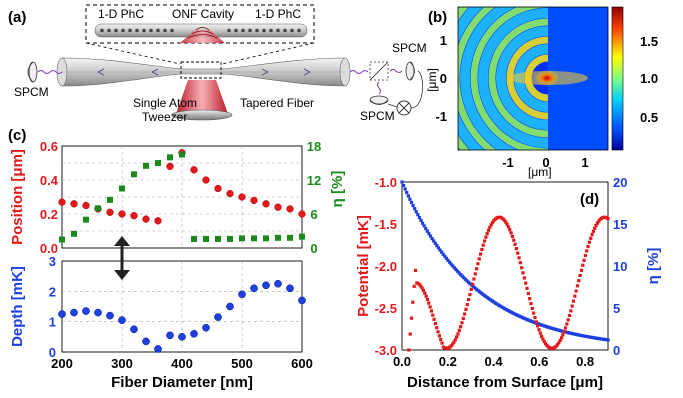 This screenshot has height=398, width=683. Describe the element at coordinates (49, 214) in the screenshot. I see `upper-ytick-left: 0.2` at that location.